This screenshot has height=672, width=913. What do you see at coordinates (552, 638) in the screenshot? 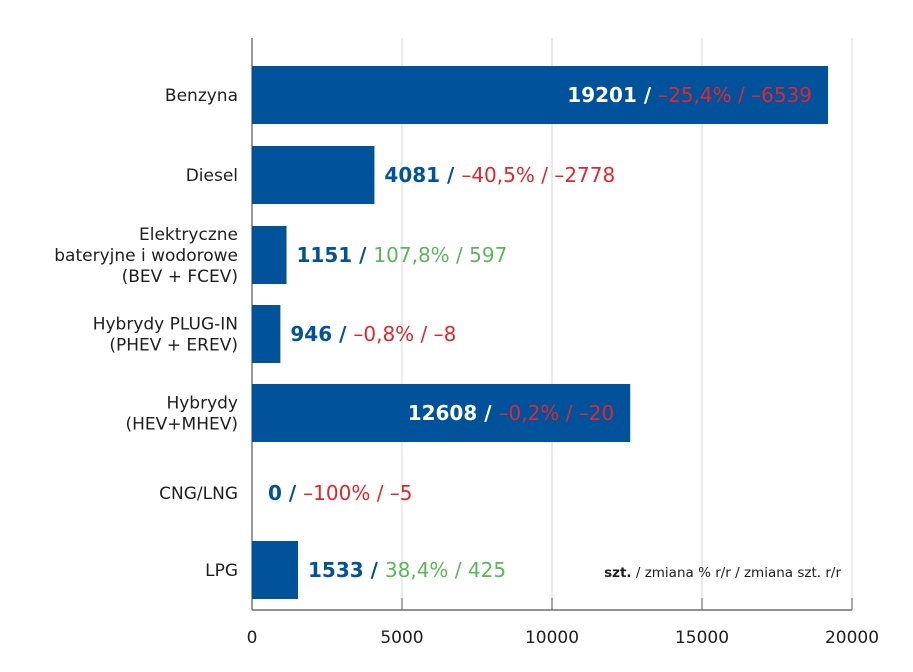
I see `x-tick-label: 10000` at bounding box center [552, 638].